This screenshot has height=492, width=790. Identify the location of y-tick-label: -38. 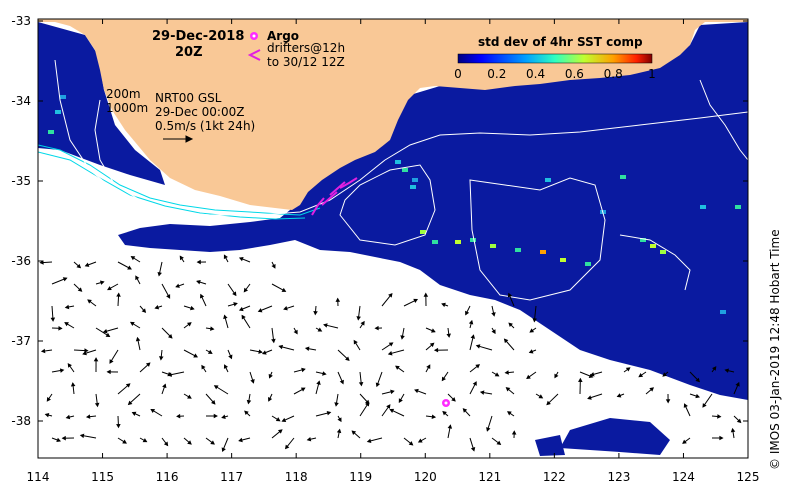
(21, 421).